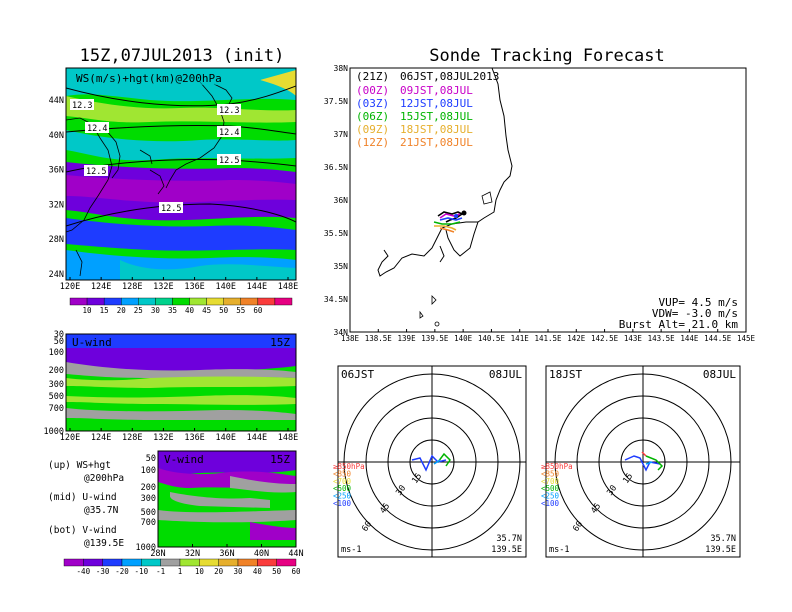  Describe the element at coordinates (746, 338) in the screenshot. I see `x-tick-label: 145E` at that location.